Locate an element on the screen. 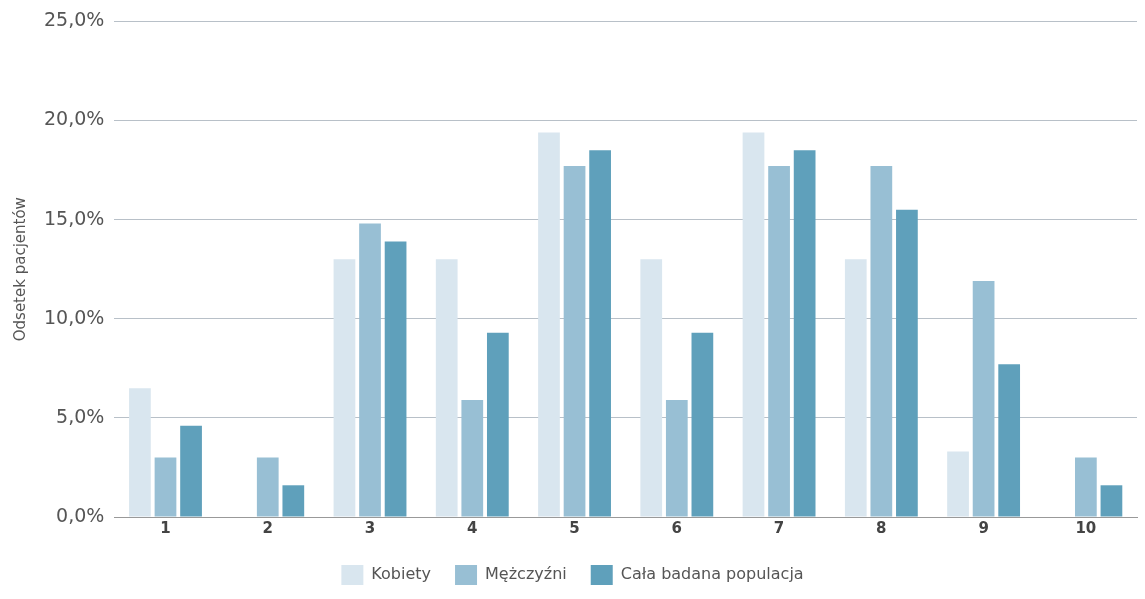 The width and height of the screenshot is (1145, 599). x-tick-label: 2 is located at coordinates (267, 527).